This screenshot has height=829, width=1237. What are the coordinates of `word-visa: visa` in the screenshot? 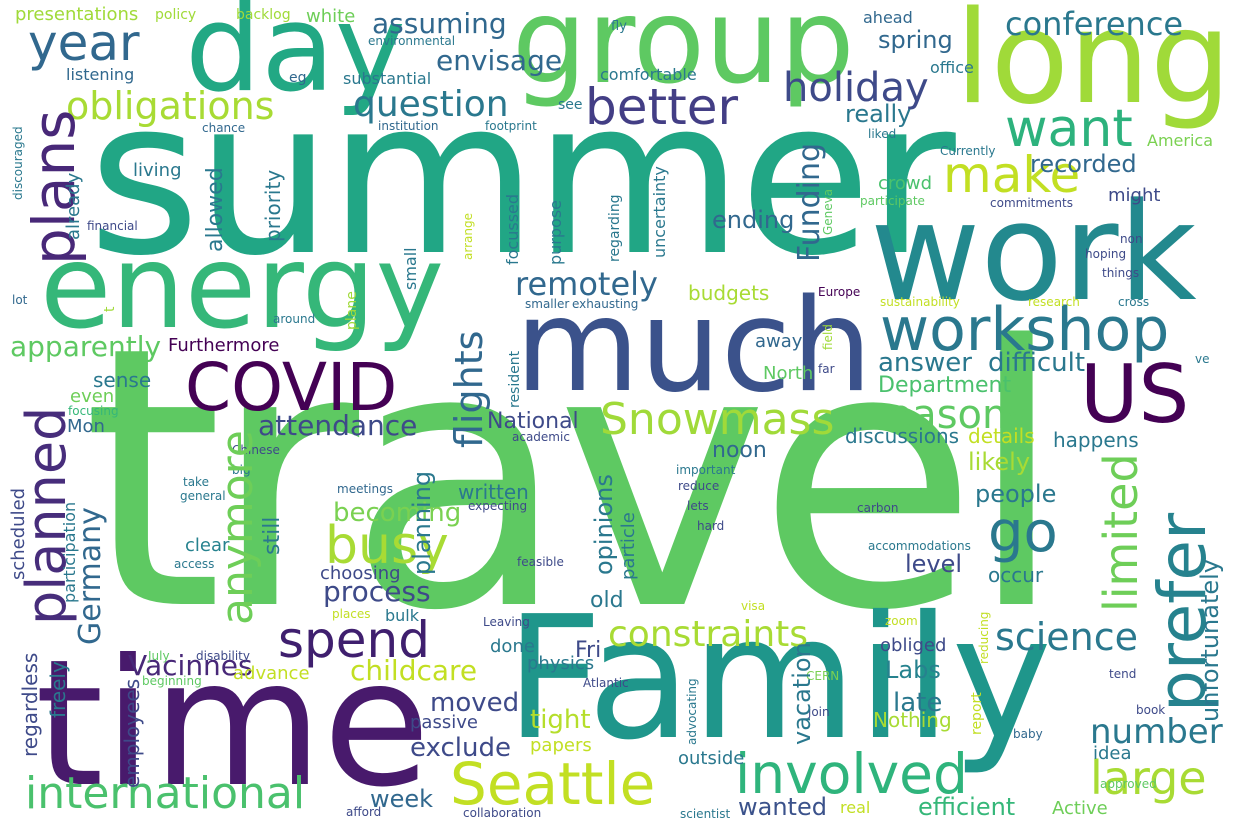 It's located at (753, 606).